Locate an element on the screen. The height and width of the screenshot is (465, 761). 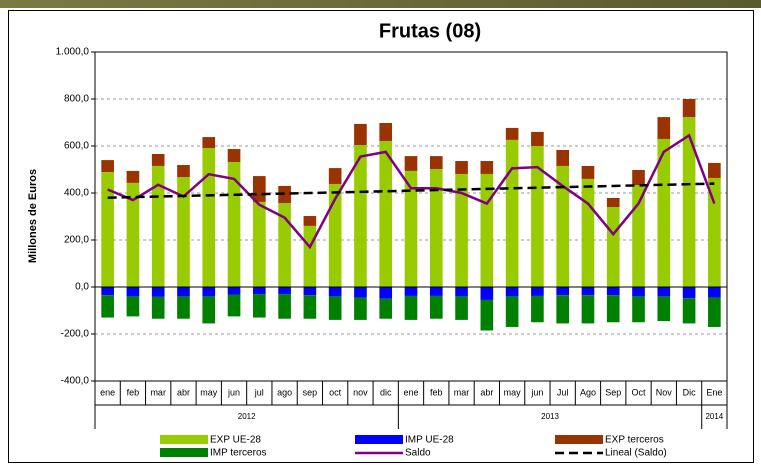
y-axis-label: Millones de Euros is located at coordinates (33, 216).